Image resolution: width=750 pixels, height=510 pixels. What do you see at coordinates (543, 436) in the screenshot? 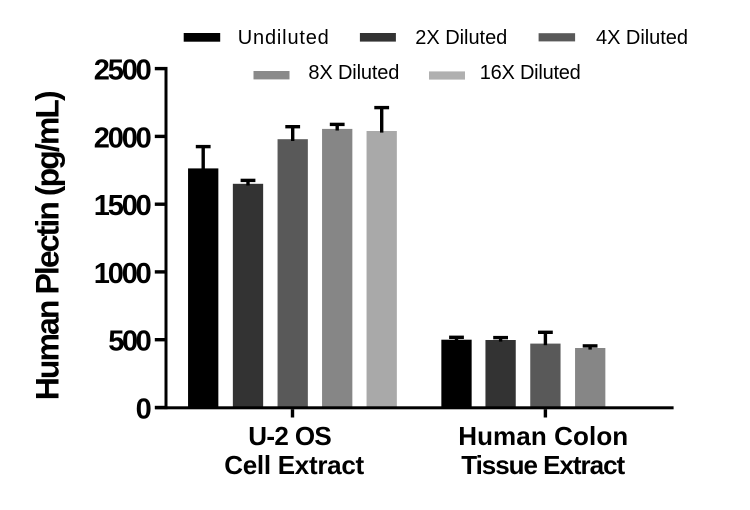
I see `svg-text: Human Colon` at bounding box center [543, 436].